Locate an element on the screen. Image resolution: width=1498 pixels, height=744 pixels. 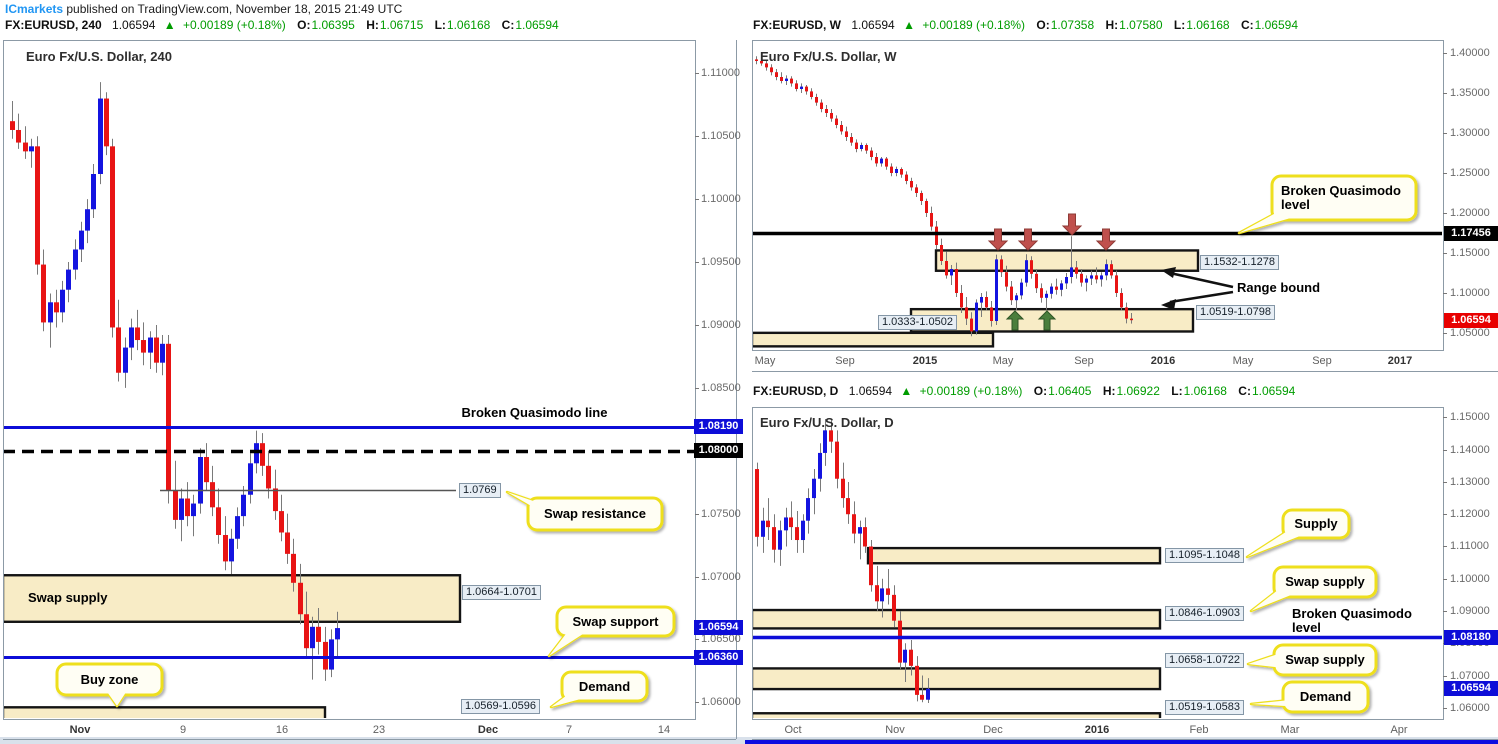
high-daily: 1.06922 is located at coordinates (1138, 391).